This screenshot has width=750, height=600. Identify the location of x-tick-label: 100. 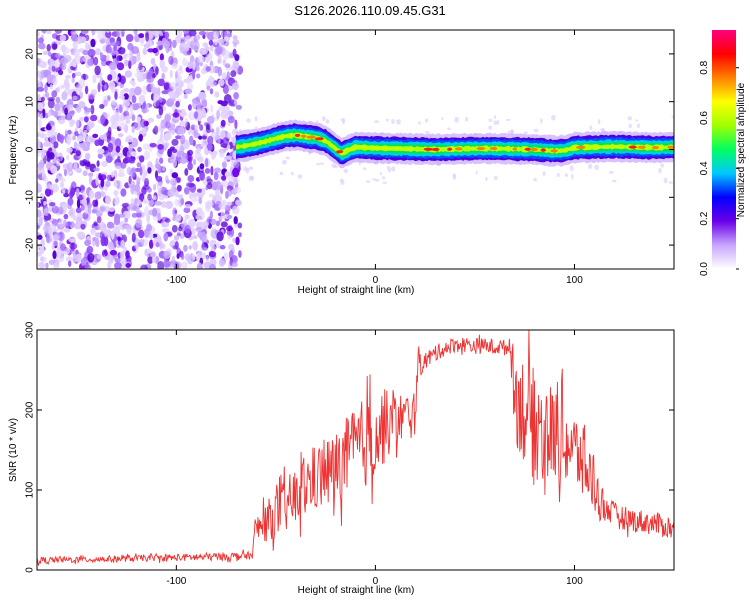
(574, 280).